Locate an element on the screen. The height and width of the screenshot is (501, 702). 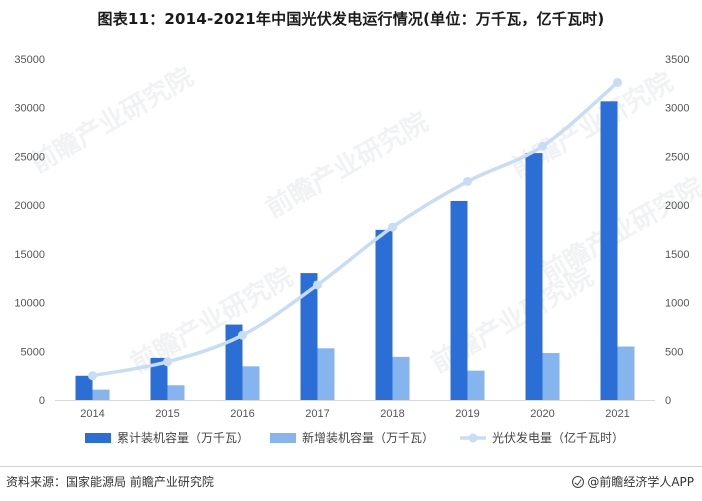
y-left-tick-label: 15000 is located at coordinates (29, 255).